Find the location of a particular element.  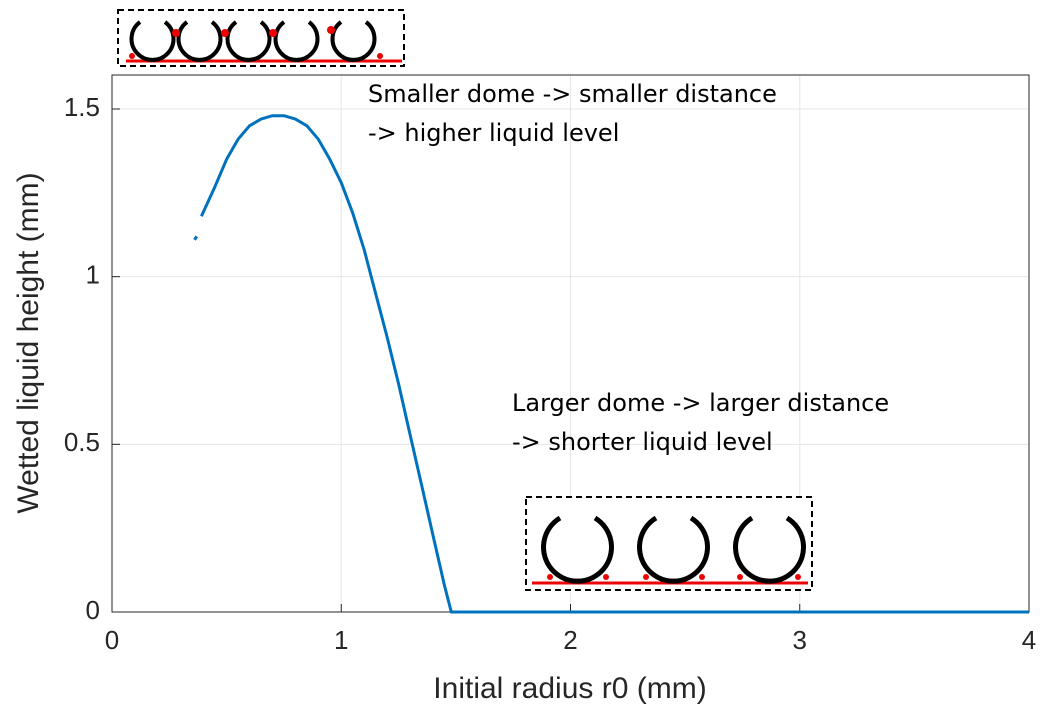

annotation: -> higher liquid level is located at coordinates (493, 133).